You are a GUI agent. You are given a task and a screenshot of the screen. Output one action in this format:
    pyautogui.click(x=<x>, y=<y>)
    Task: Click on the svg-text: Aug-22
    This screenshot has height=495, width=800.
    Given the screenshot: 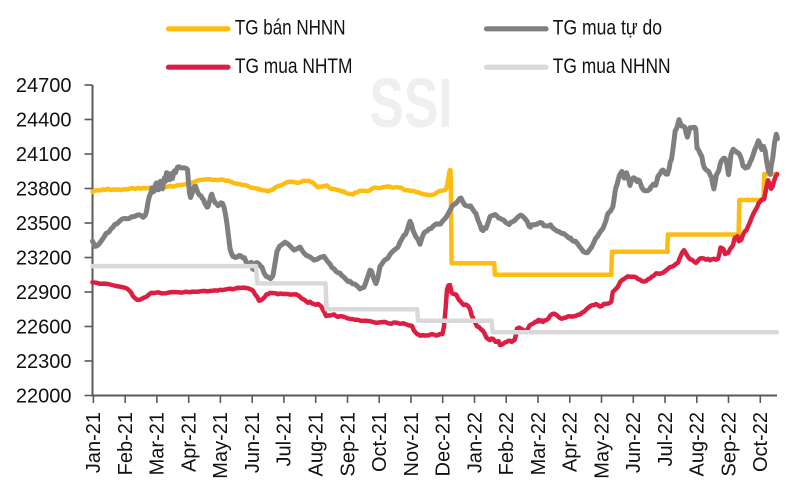 What is the action you would take?
    pyautogui.click(x=698, y=444)
    